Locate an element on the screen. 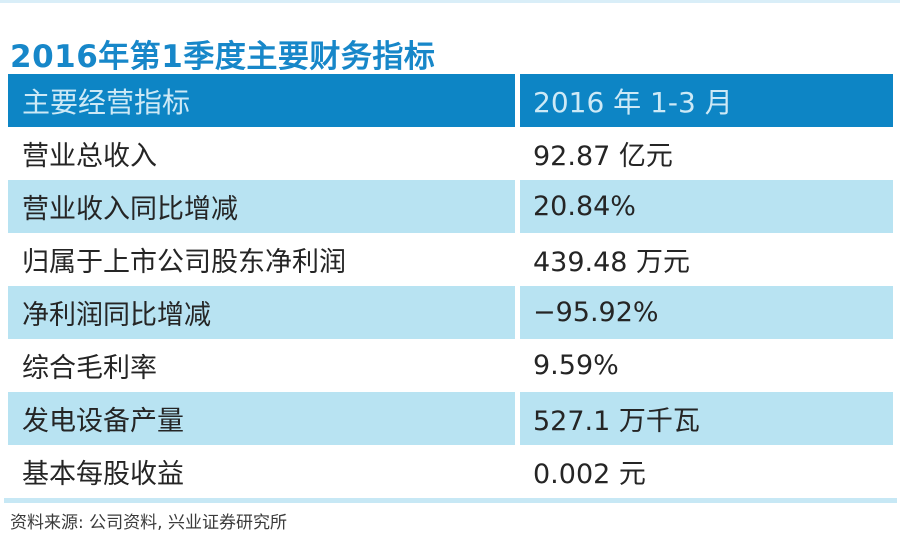 This screenshot has height=556, width=900. table-header-row: 主要经营指标 2016 年 1-3 月 is located at coordinates (450, 100).